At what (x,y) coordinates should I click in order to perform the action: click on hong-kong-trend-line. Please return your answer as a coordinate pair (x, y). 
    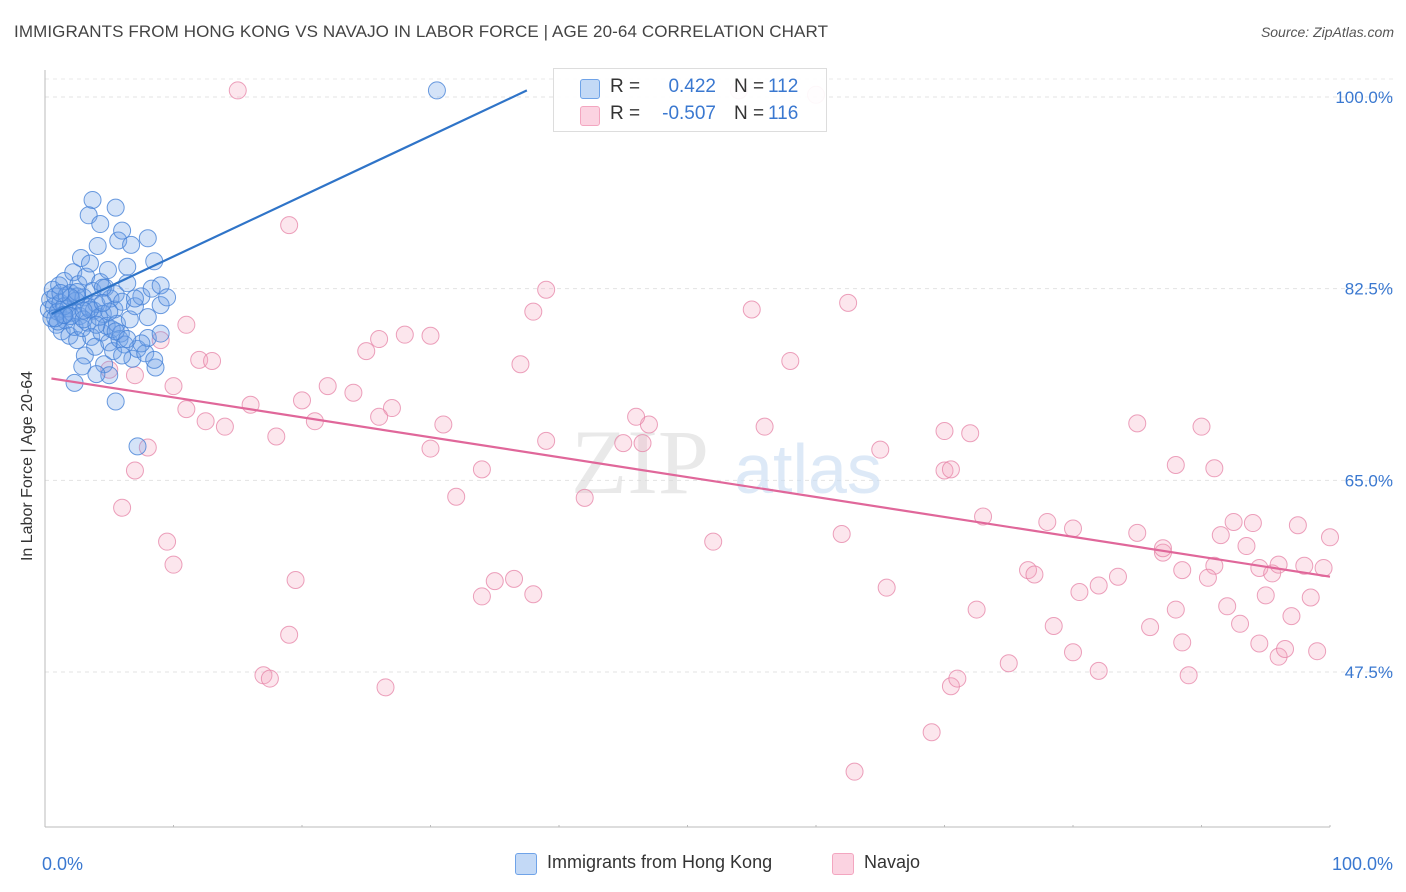
    Looking at the image, I should click on (289, 202).